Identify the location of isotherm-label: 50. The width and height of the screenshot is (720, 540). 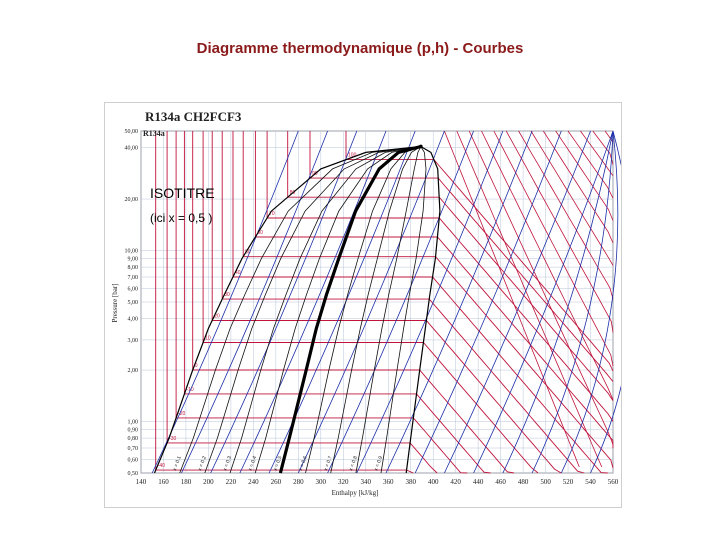
(248, 253).